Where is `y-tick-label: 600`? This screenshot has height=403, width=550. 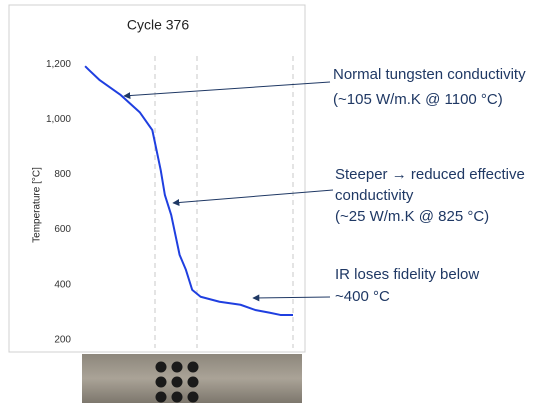
y-tick-label: 600 is located at coordinates (62, 229).